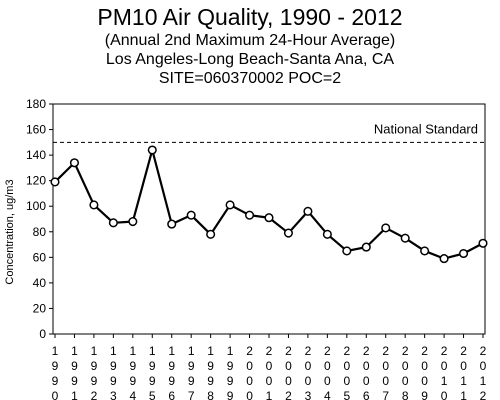  What do you see at coordinates (42, 334) in the screenshot?
I see `y-tick-label: 0` at bounding box center [42, 334].